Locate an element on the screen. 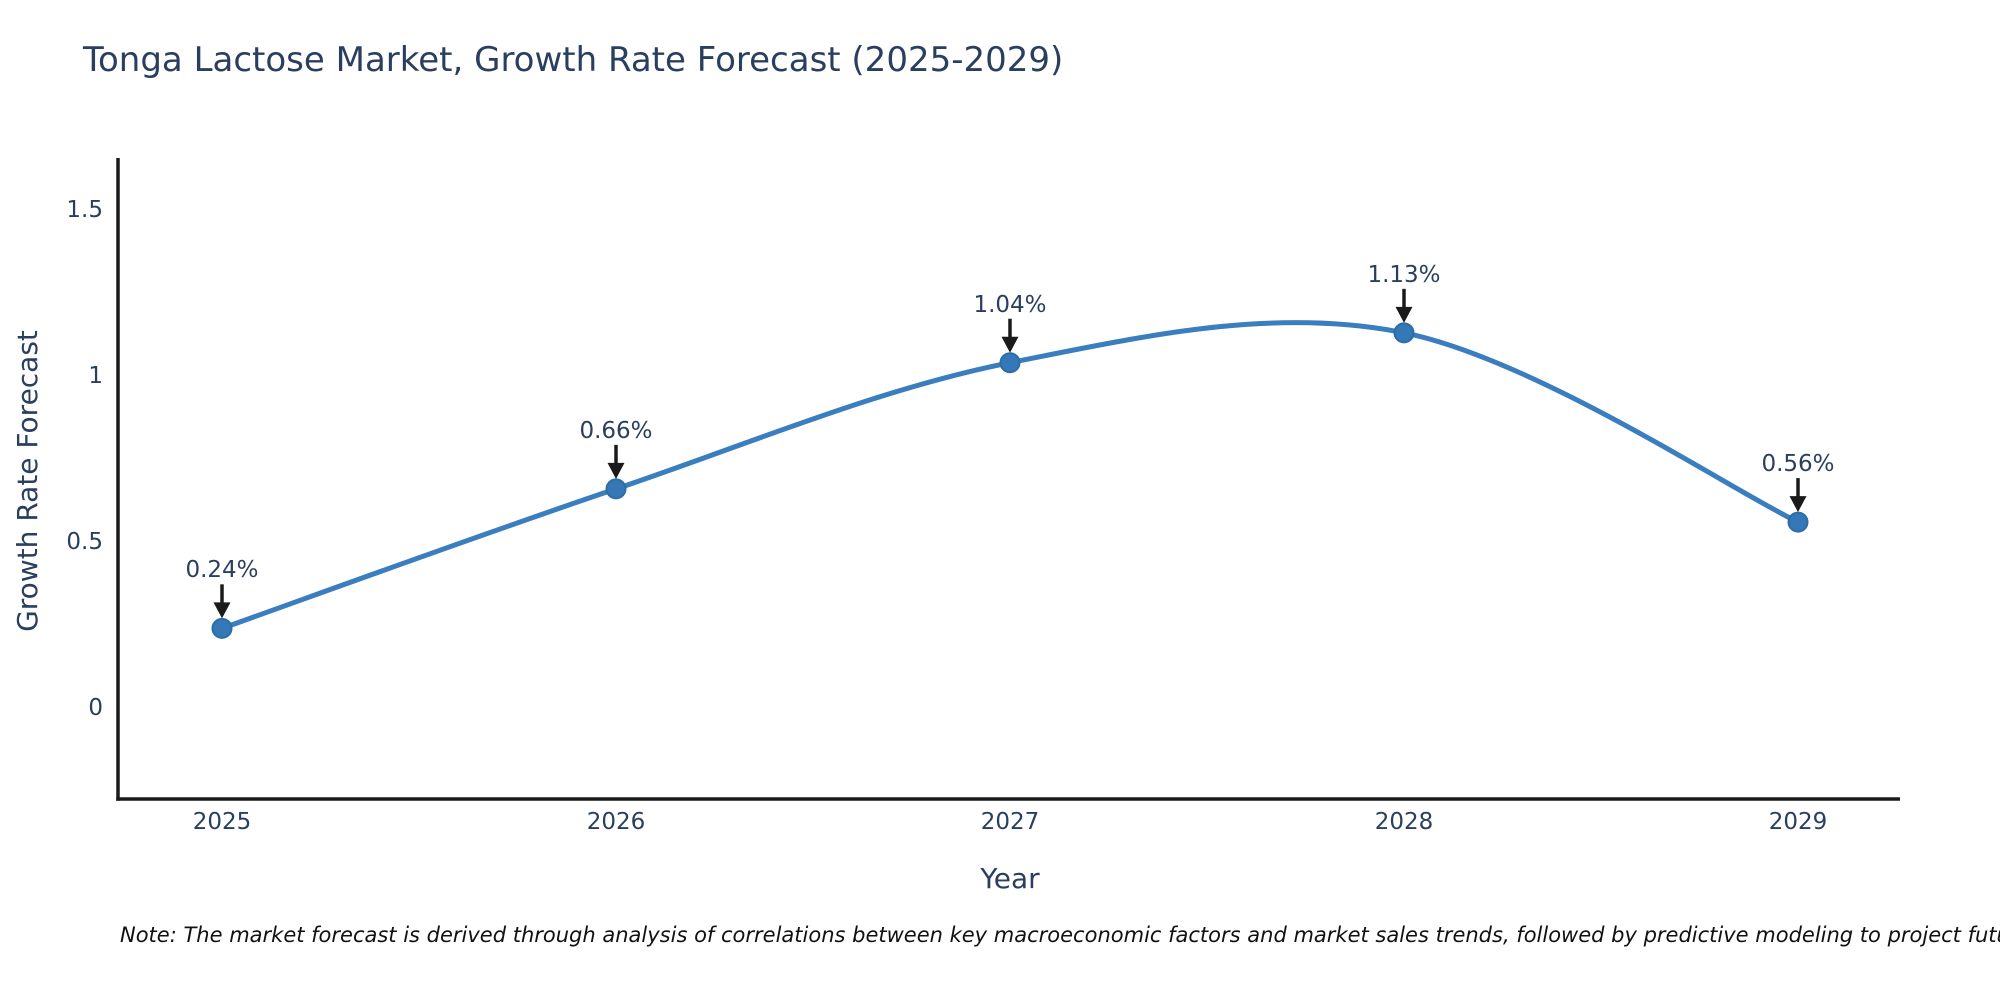 The image size is (2000, 1000). data-point-label: 0.24% is located at coordinates (222, 570).